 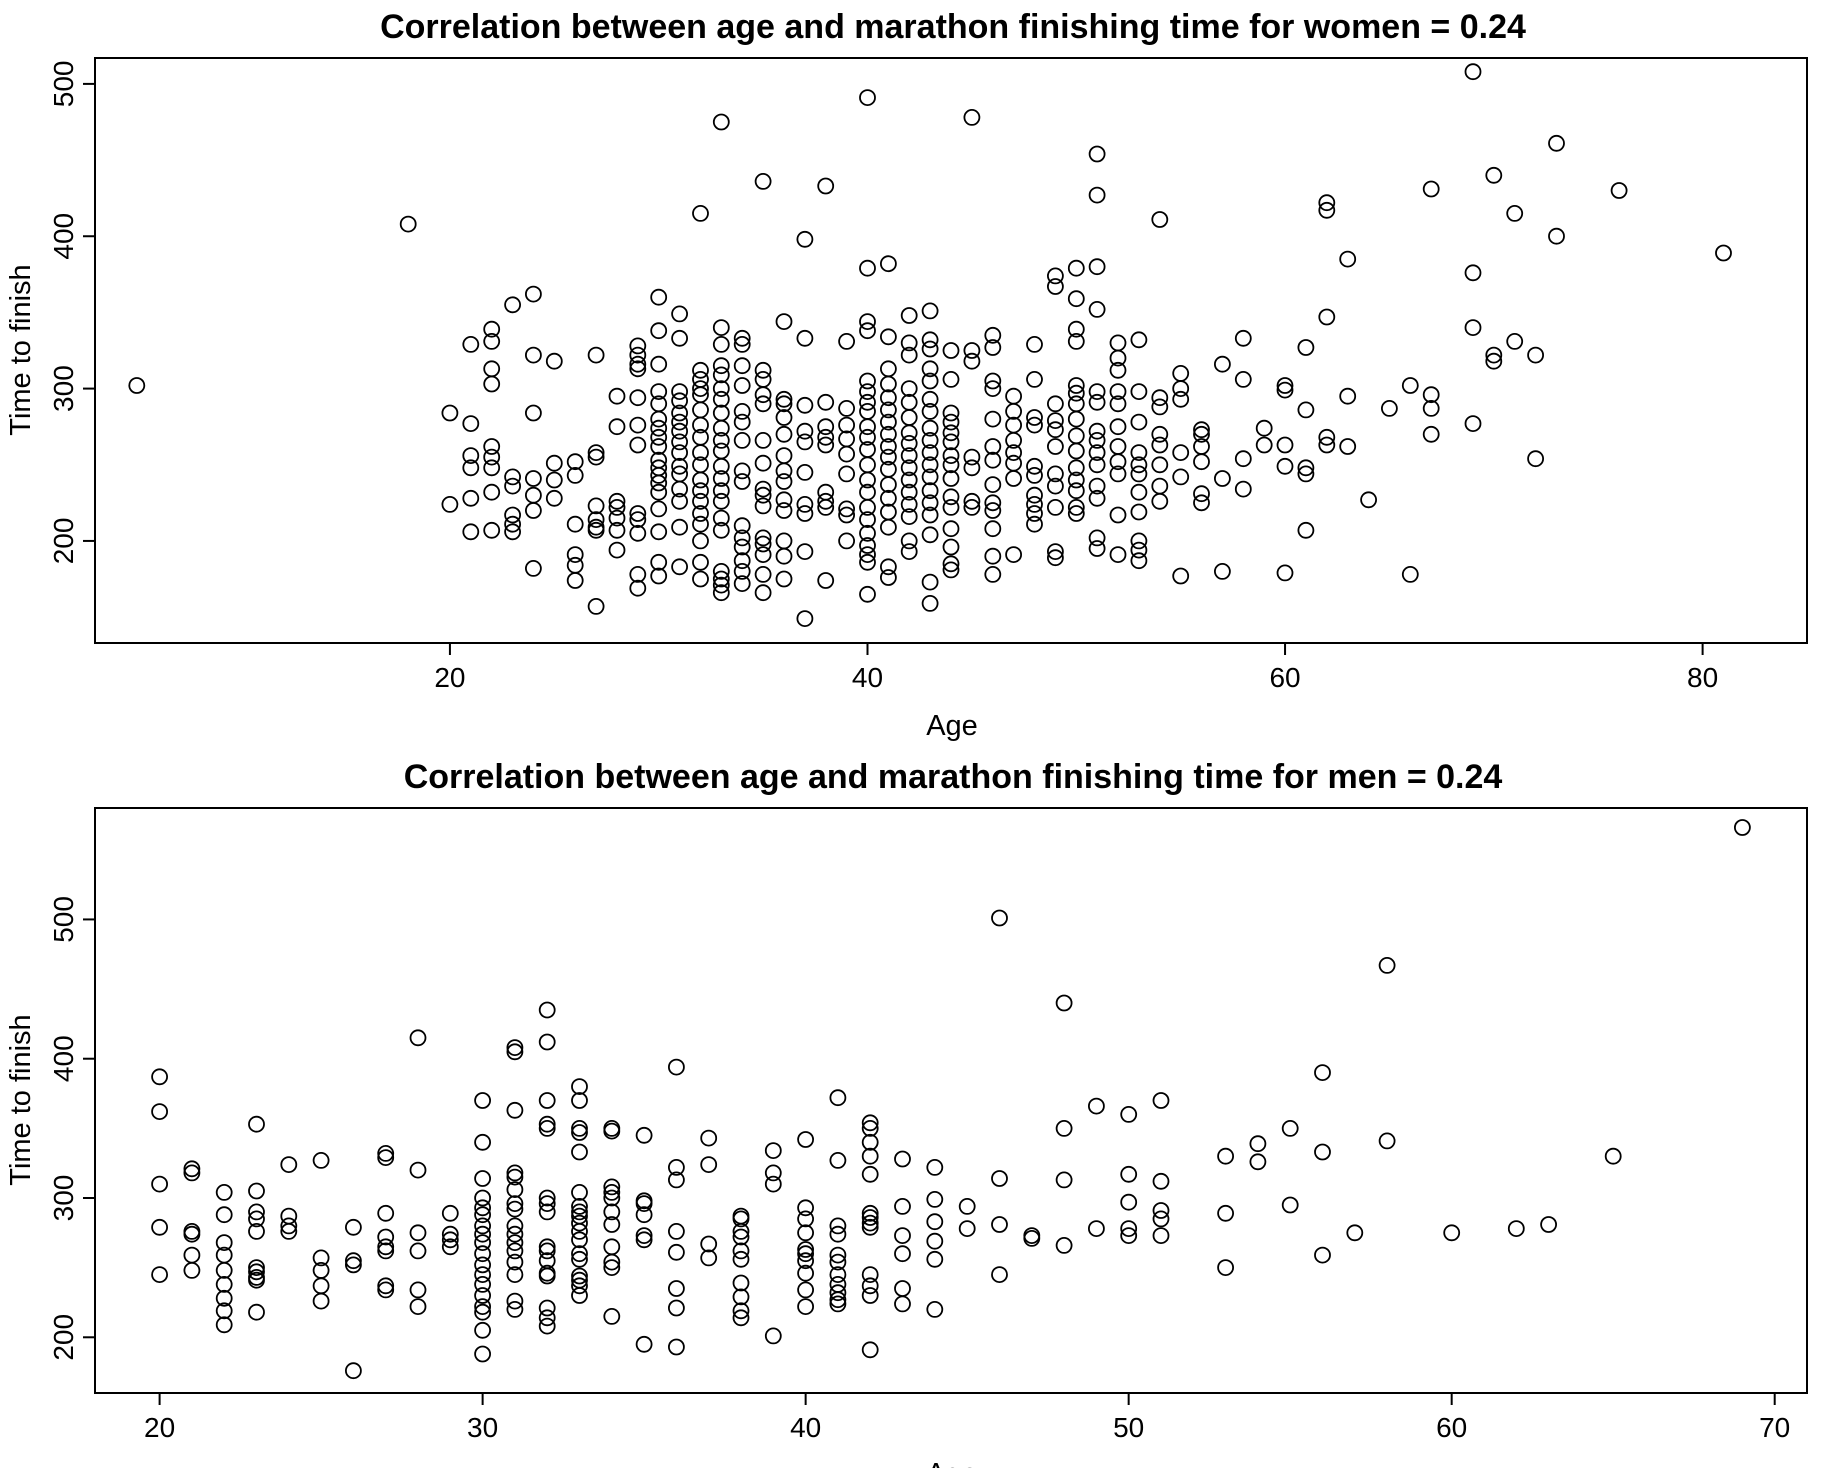 What do you see at coordinates (63, 1058) in the screenshot?
I see `men-y-tick-label: 400` at bounding box center [63, 1058].